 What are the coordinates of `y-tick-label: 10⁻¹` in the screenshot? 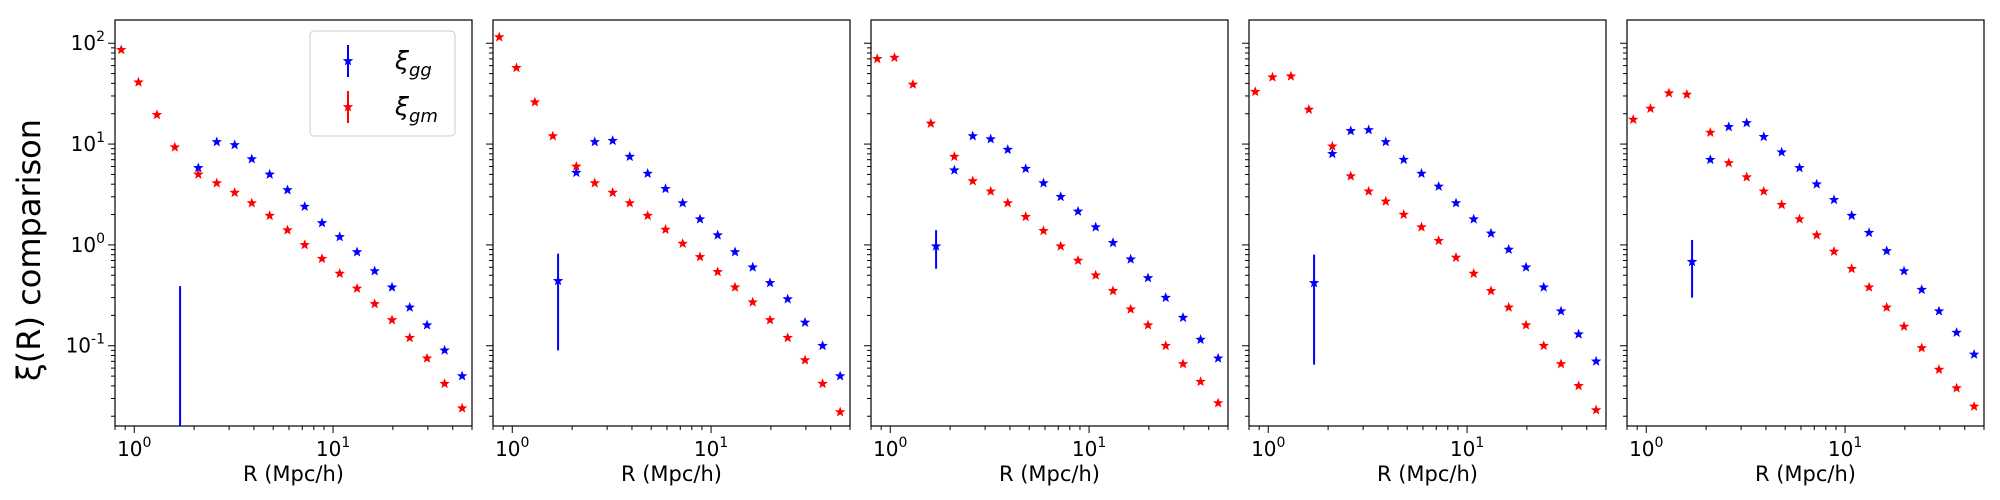 It's located at (85, 345).